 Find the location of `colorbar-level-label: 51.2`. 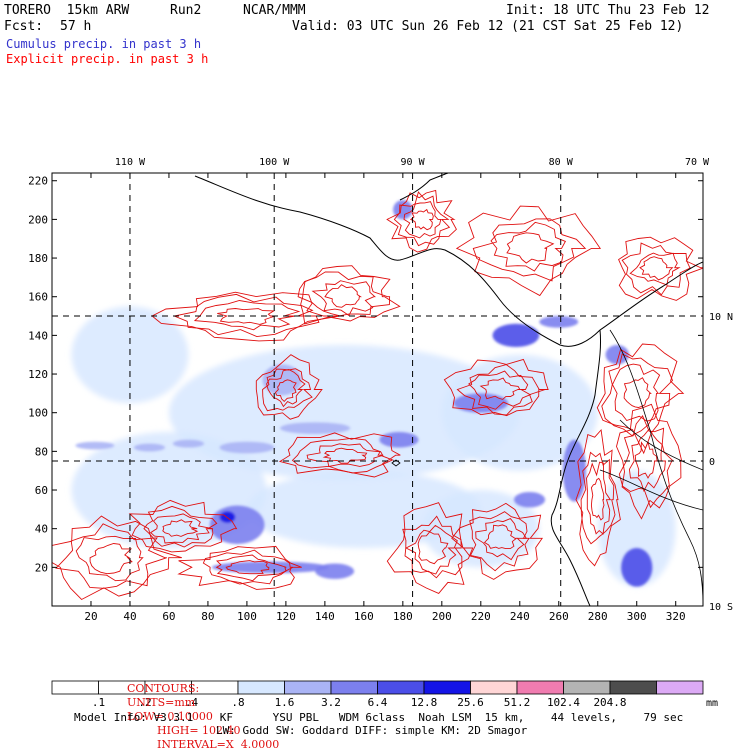

colorbar-level-label: 51.2 is located at coordinates (517, 702).